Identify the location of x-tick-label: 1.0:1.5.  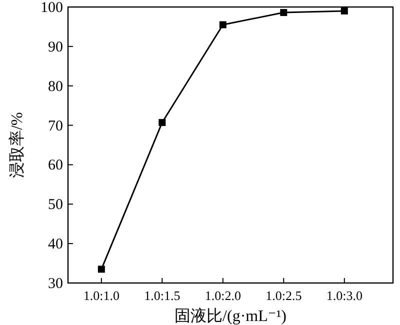
(162, 295).